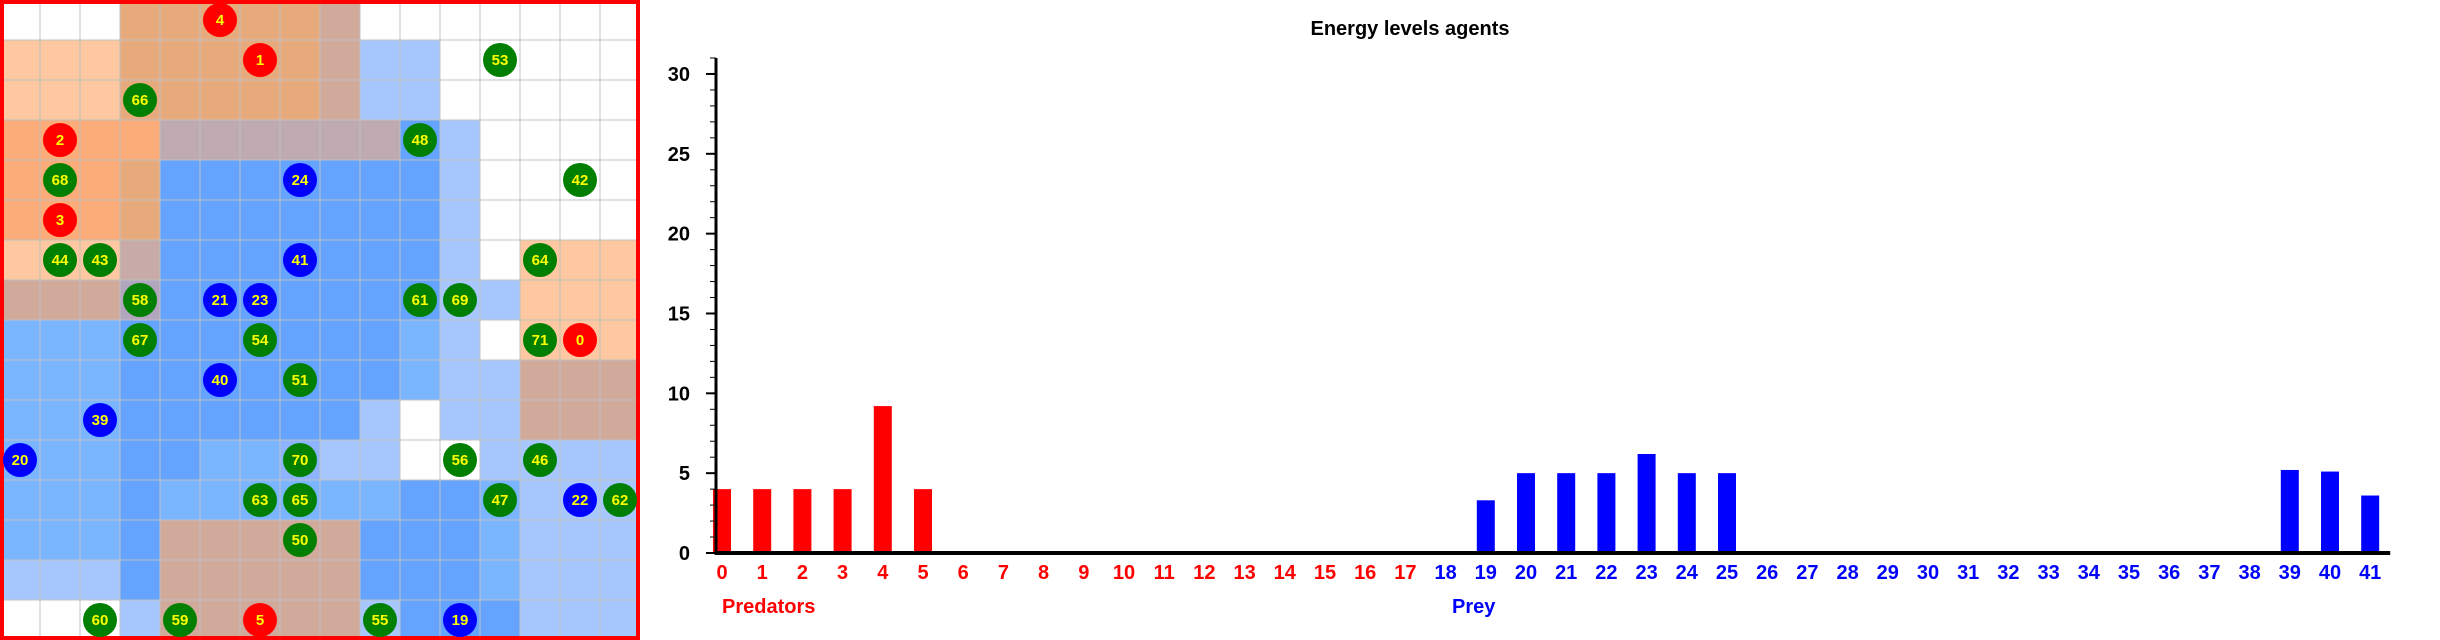  What do you see at coordinates (420, 300) in the screenshot?
I see `agent-label: 61` at bounding box center [420, 300].